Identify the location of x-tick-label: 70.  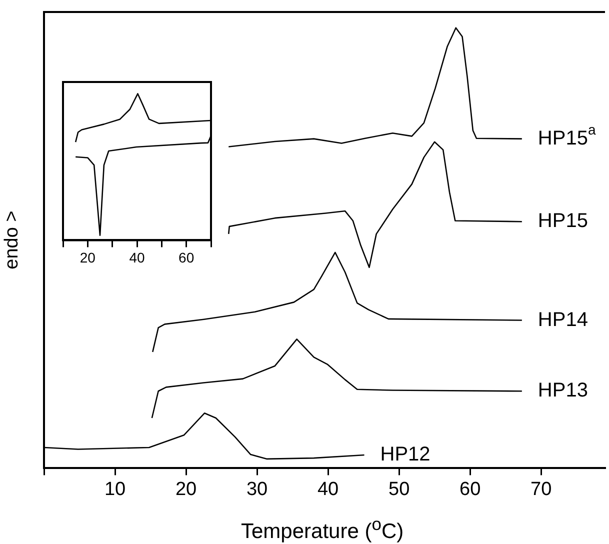
(541, 489).